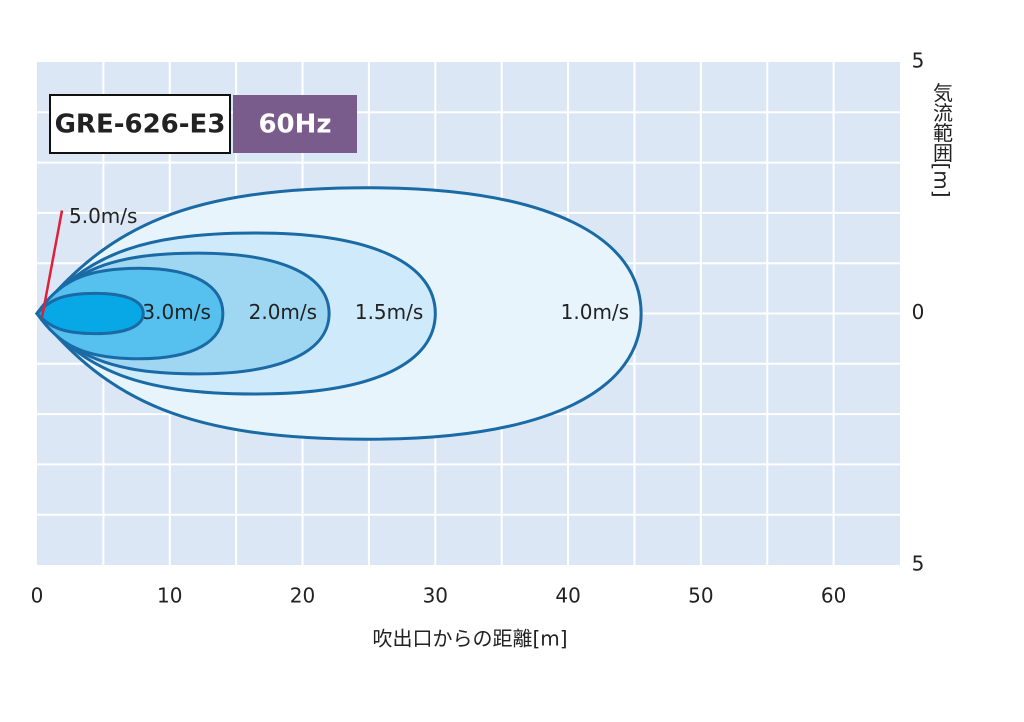  What do you see at coordinates (283, 312) in the screenshot?
I see `contour-label: 2.0m/s` at bounding box center [283, 312].